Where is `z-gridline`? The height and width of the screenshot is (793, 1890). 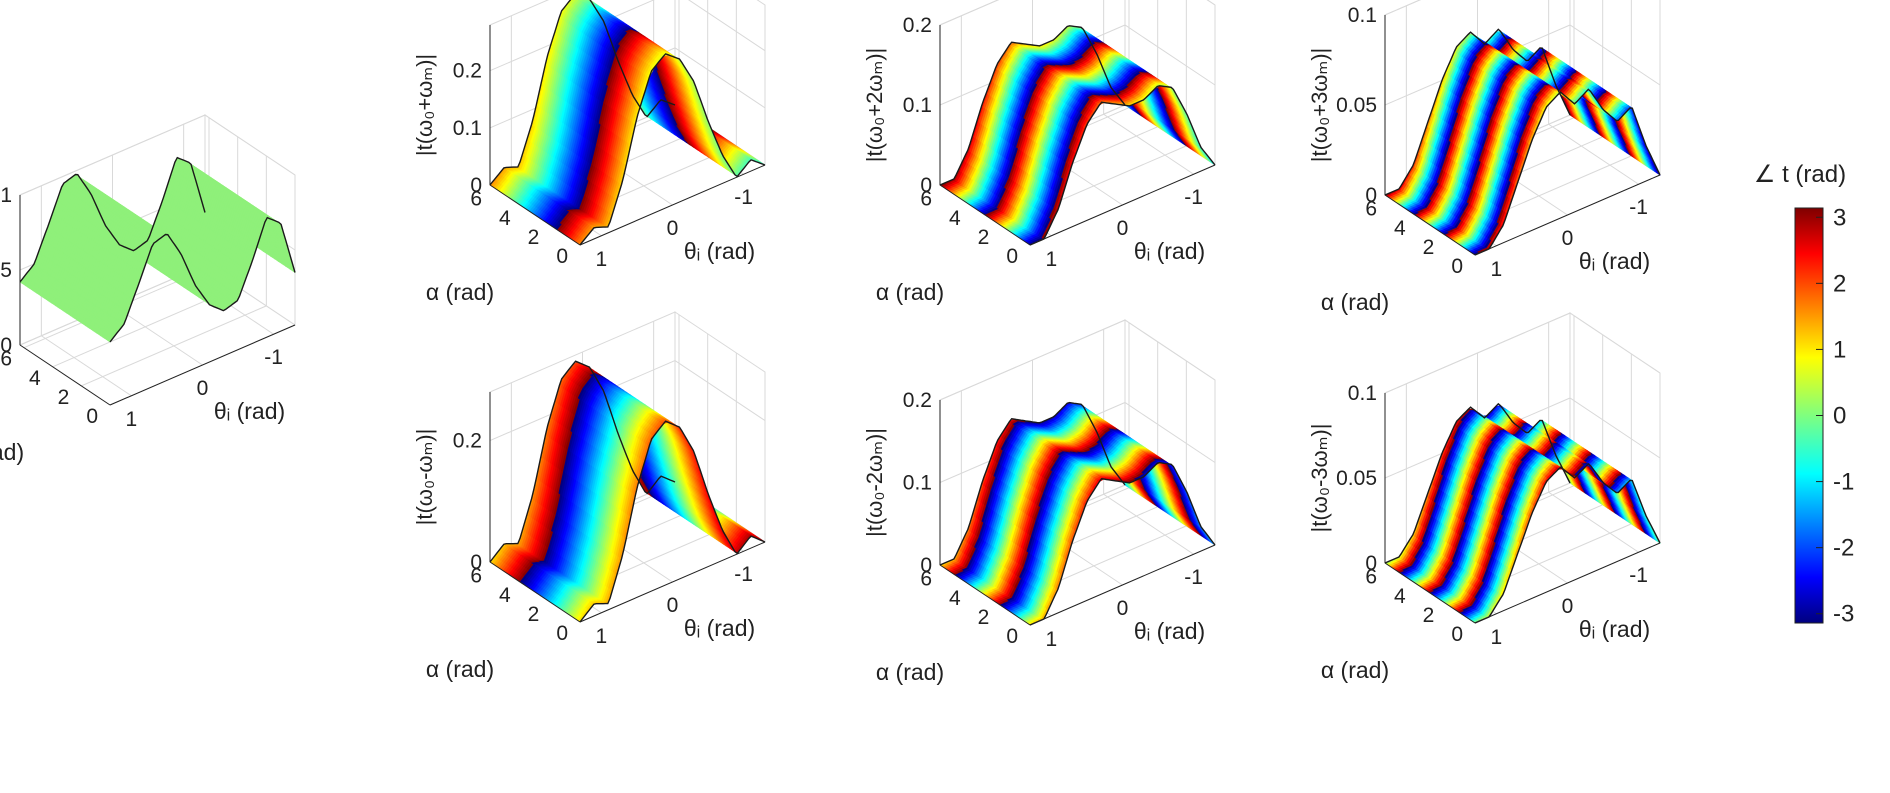
z-gridline is located at coordinates (157, 155).